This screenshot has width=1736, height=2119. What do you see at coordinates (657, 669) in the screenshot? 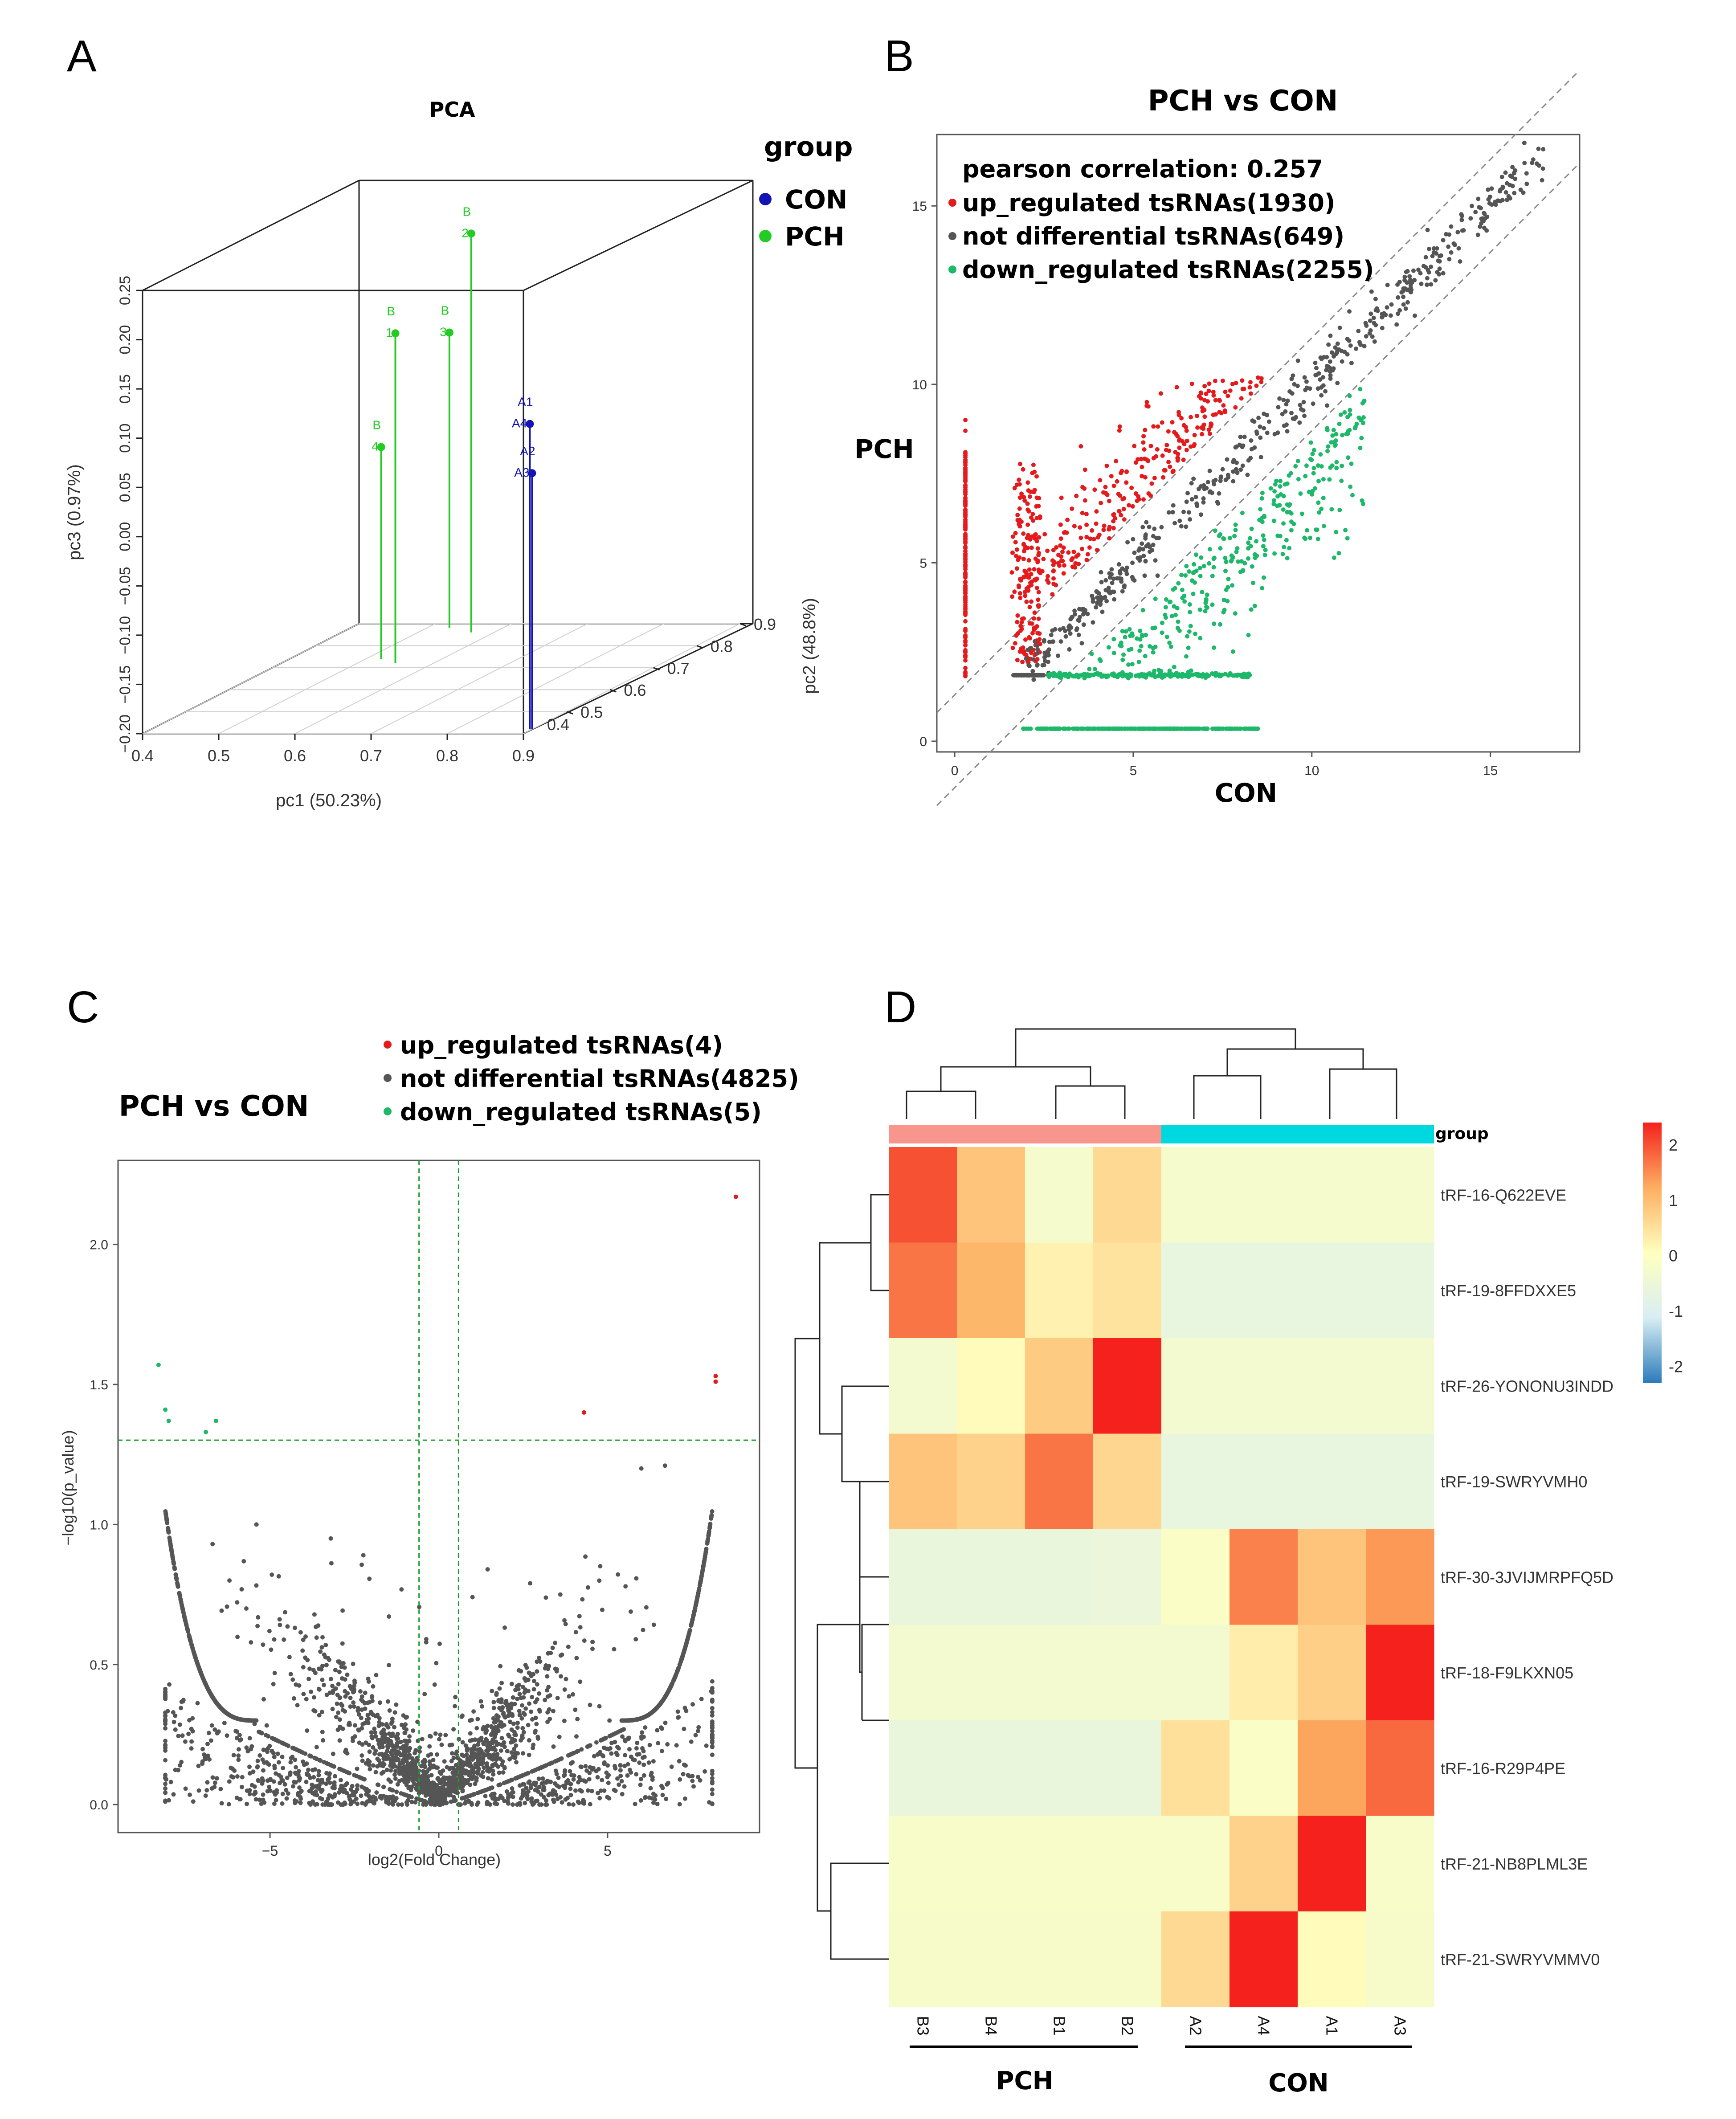
I see `pca-y-tick` at bounding box center [657, 669].